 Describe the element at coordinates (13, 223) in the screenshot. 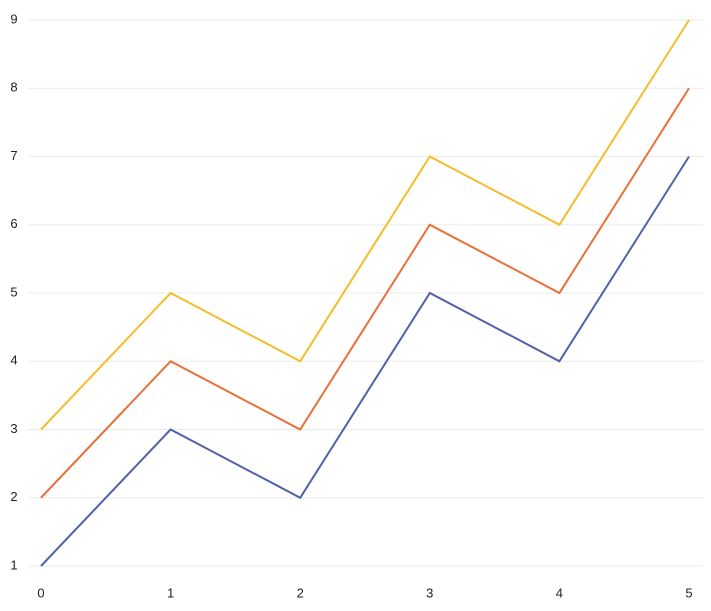

I see `y-tick-label: 6` at that location.